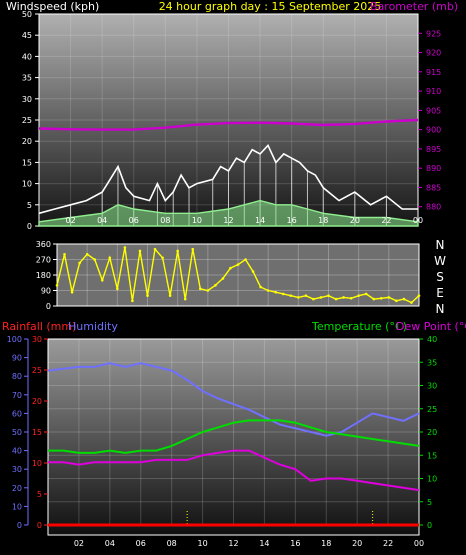  Describe the element at coordinates (292, 220) in the screenshot. I see `wind-time-tick-label: 16` at that location.